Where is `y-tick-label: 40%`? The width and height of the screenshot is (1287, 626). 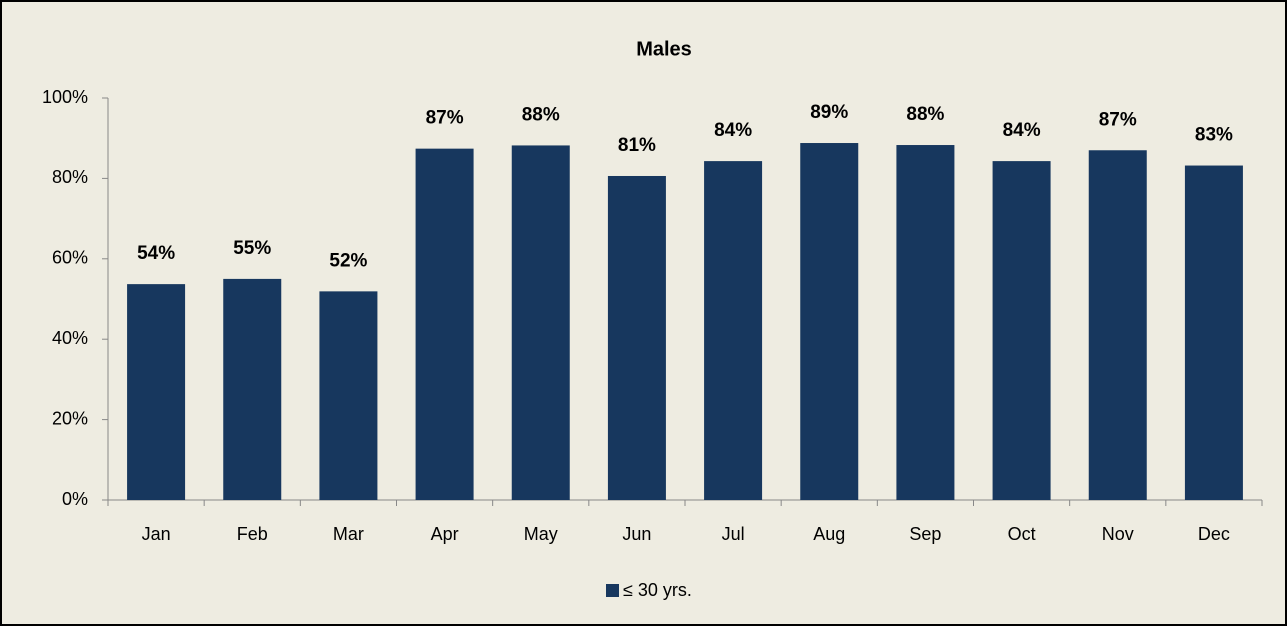
y-tick-label: 40% is located at coordinates (70, 338).